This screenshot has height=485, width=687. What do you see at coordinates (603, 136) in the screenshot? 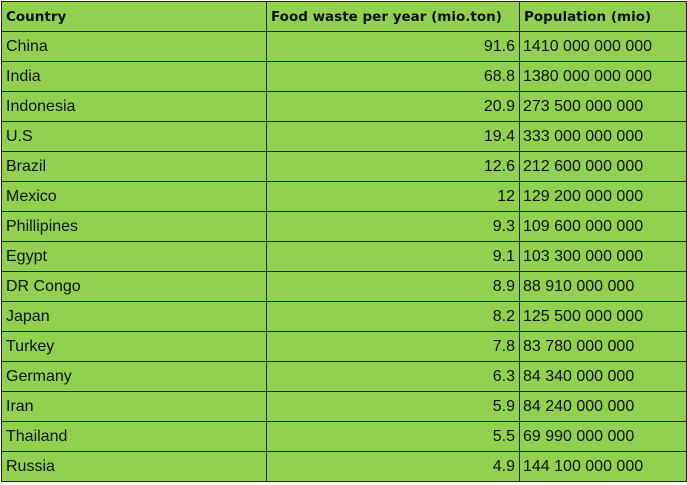
I see `population-cell: 333 000 000 000` at bounding box center [603, 136].